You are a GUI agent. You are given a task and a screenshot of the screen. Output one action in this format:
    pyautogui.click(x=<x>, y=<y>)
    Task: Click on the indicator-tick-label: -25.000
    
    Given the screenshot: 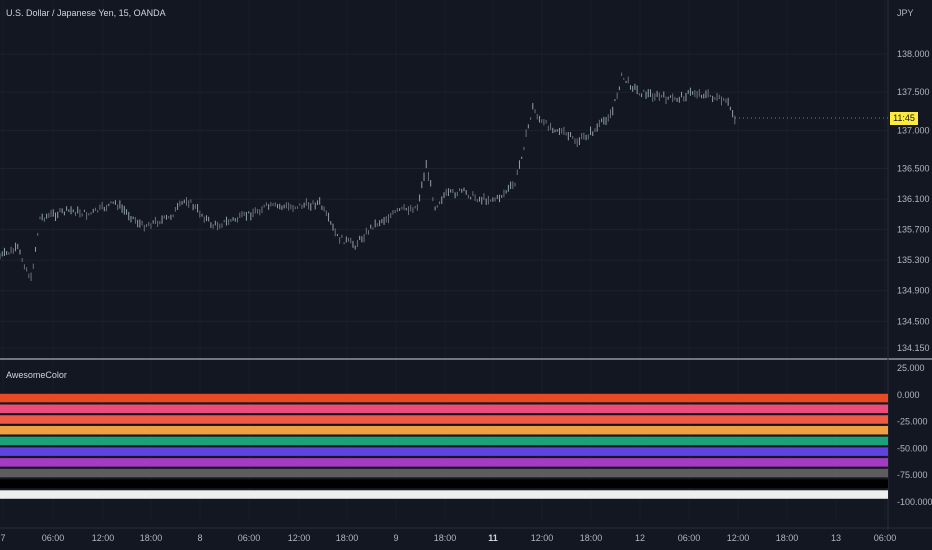 What is the action you would take?
    pyautogui.click(x=912, y=422)
    